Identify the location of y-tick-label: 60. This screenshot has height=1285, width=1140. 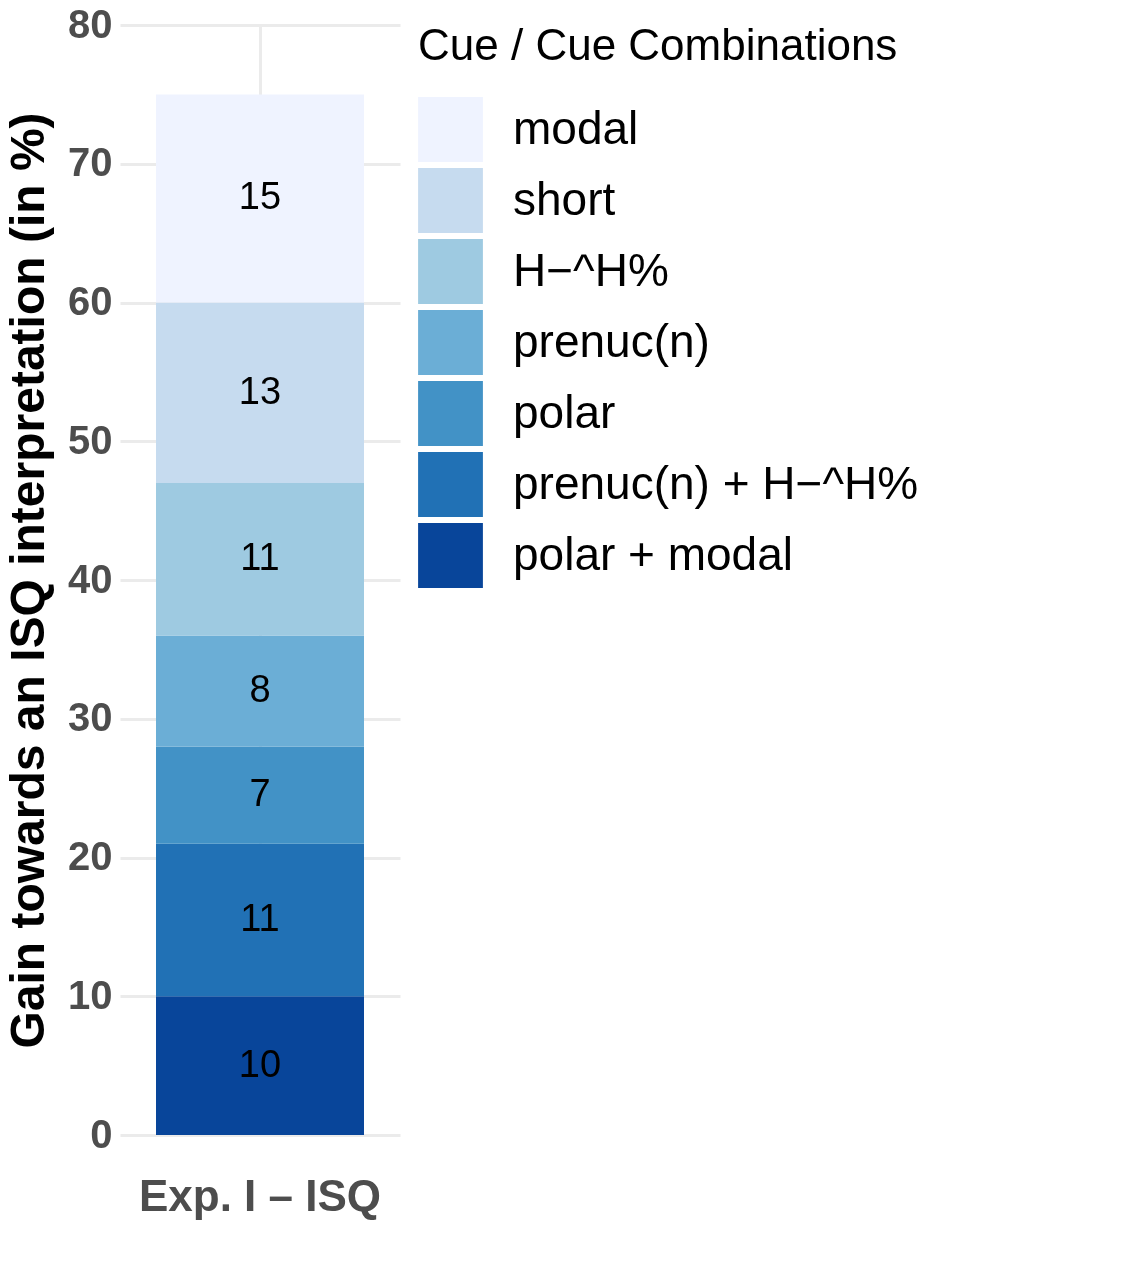
(90, 301).